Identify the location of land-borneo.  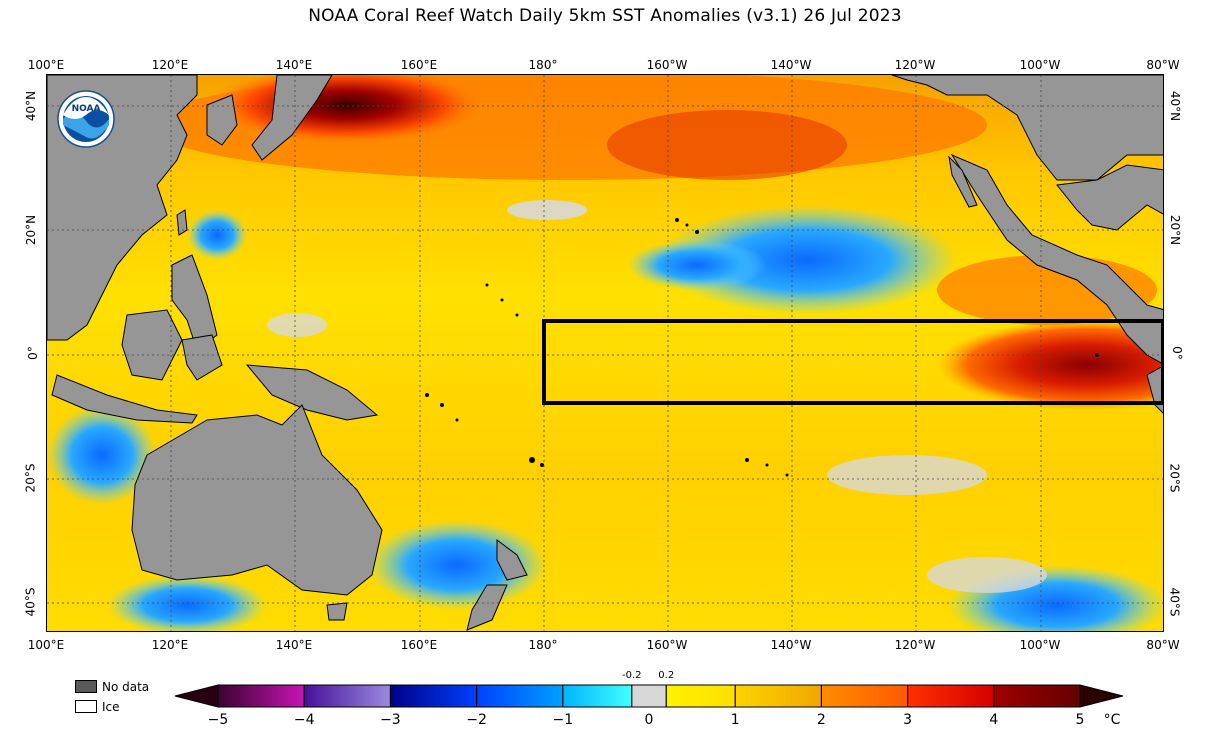
(152, 345).